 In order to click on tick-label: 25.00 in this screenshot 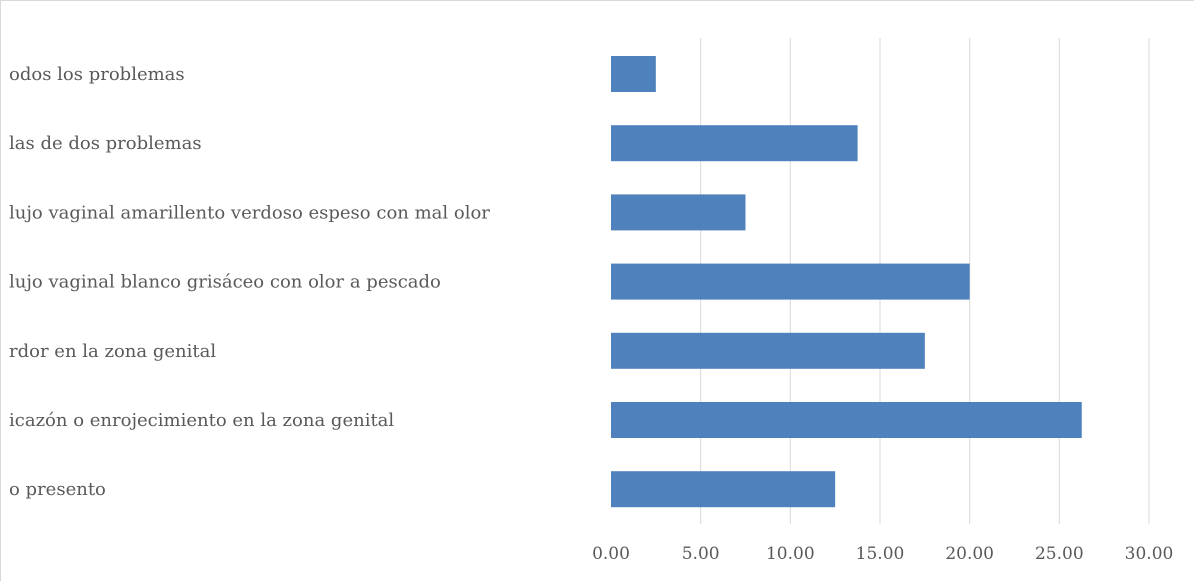, I will do `click(1059, 554)`.